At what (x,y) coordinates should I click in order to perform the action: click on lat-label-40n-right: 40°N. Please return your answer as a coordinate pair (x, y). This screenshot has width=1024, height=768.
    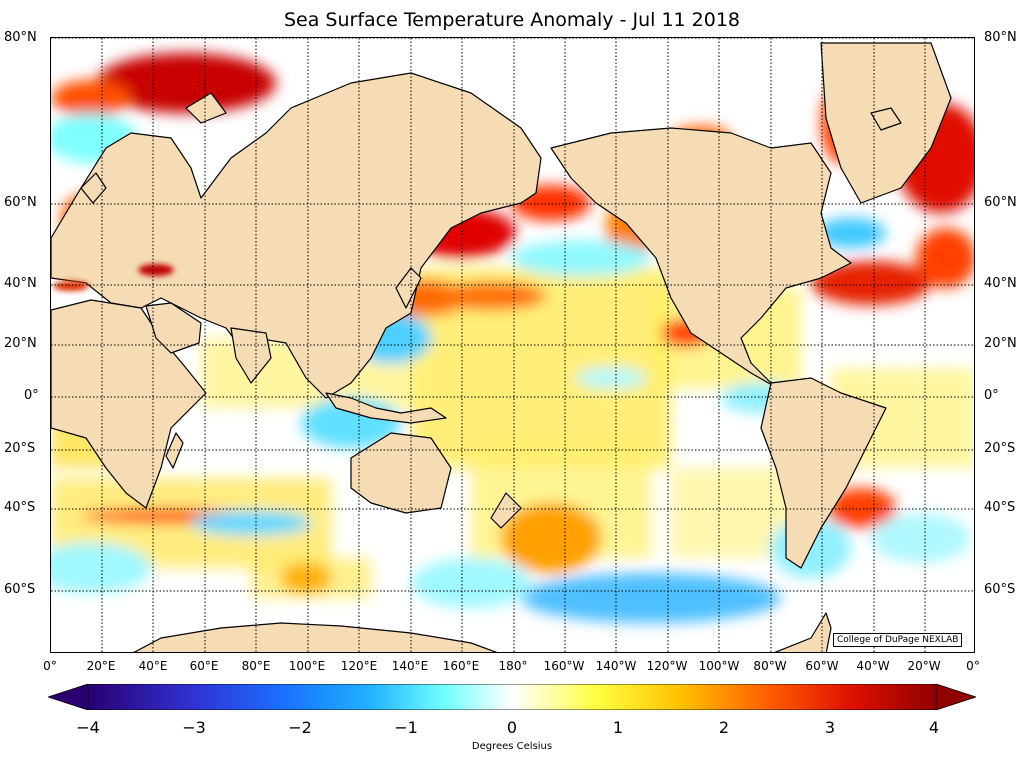
    Looking at the image, I should click on (1000, 283).